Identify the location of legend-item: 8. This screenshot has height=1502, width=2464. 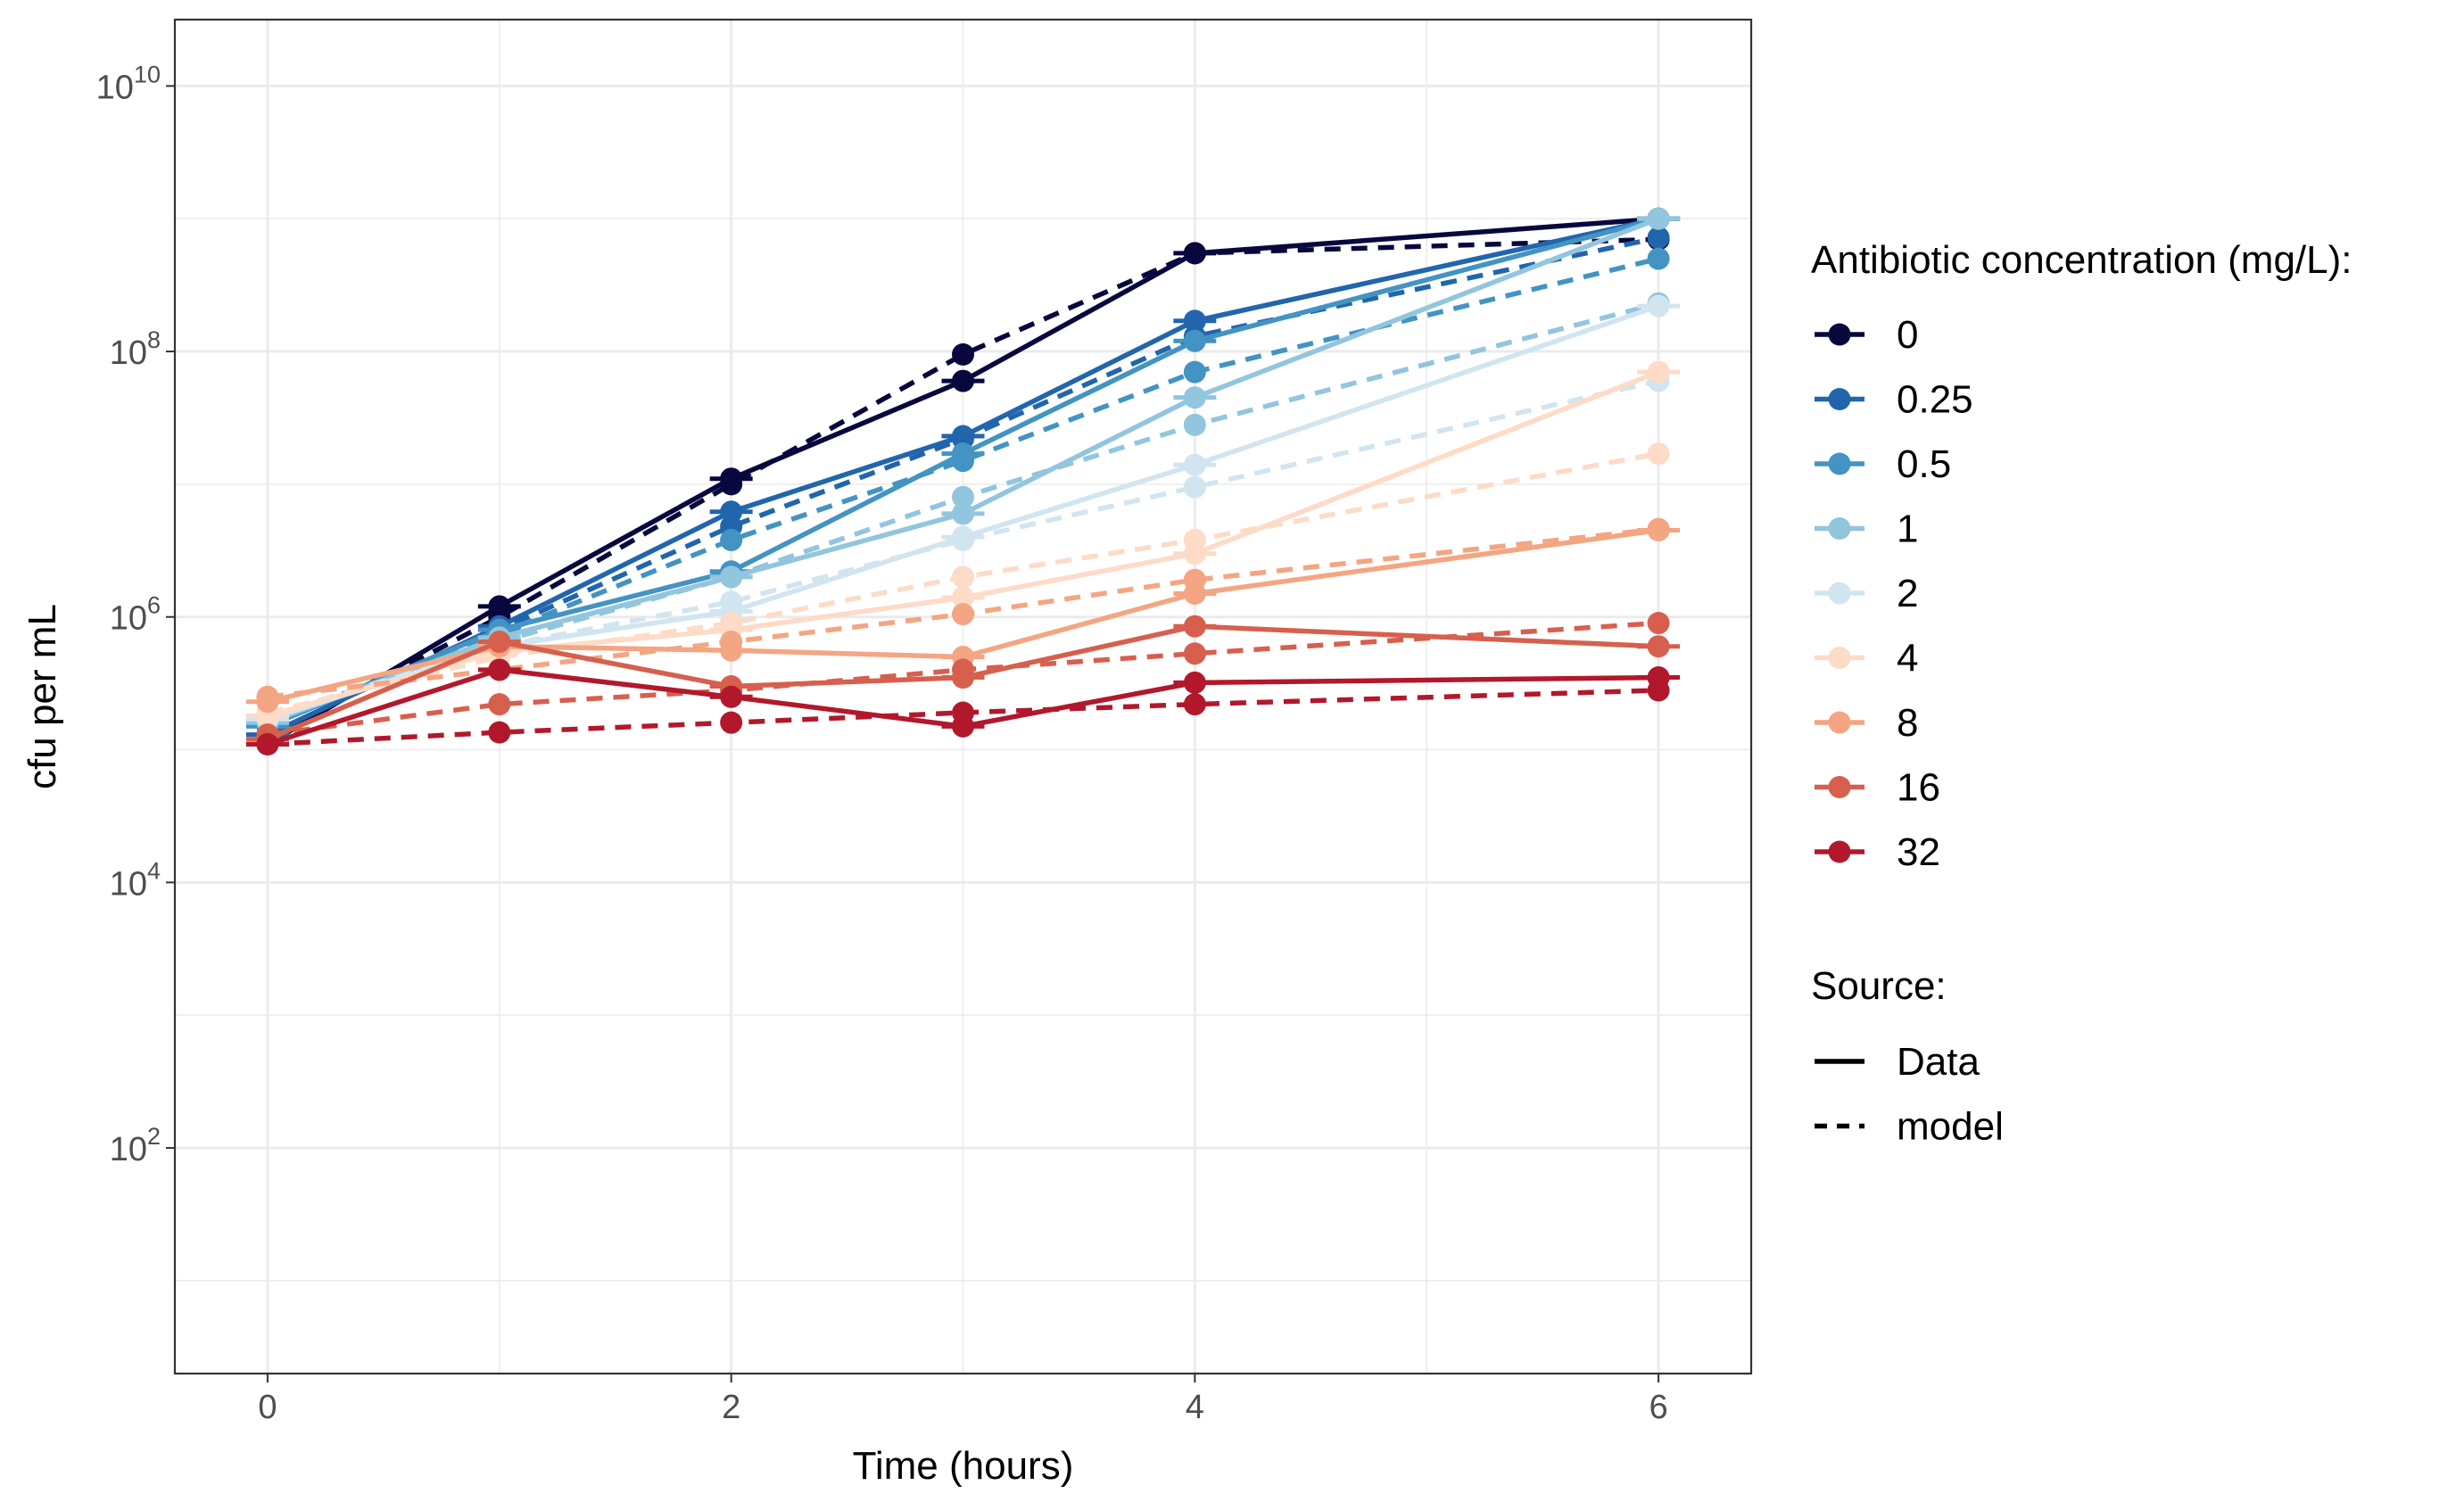
(1867, 723).